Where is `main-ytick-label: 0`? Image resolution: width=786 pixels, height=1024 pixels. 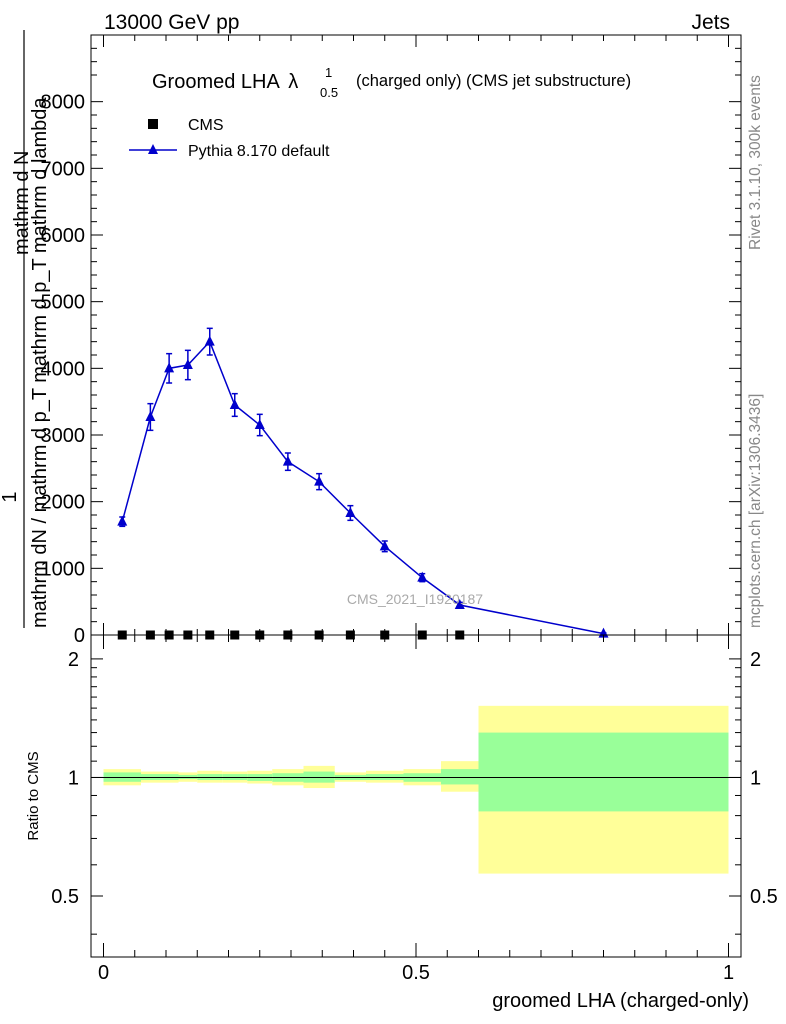 main-ytick-label: 0 is located at coordinates (79, 636).